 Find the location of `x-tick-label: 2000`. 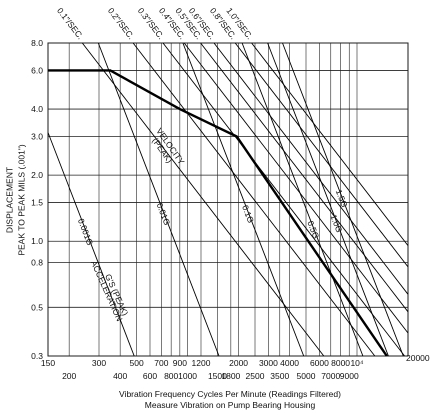

x-tick-label: 2000 is located at coordinates (238, 363).